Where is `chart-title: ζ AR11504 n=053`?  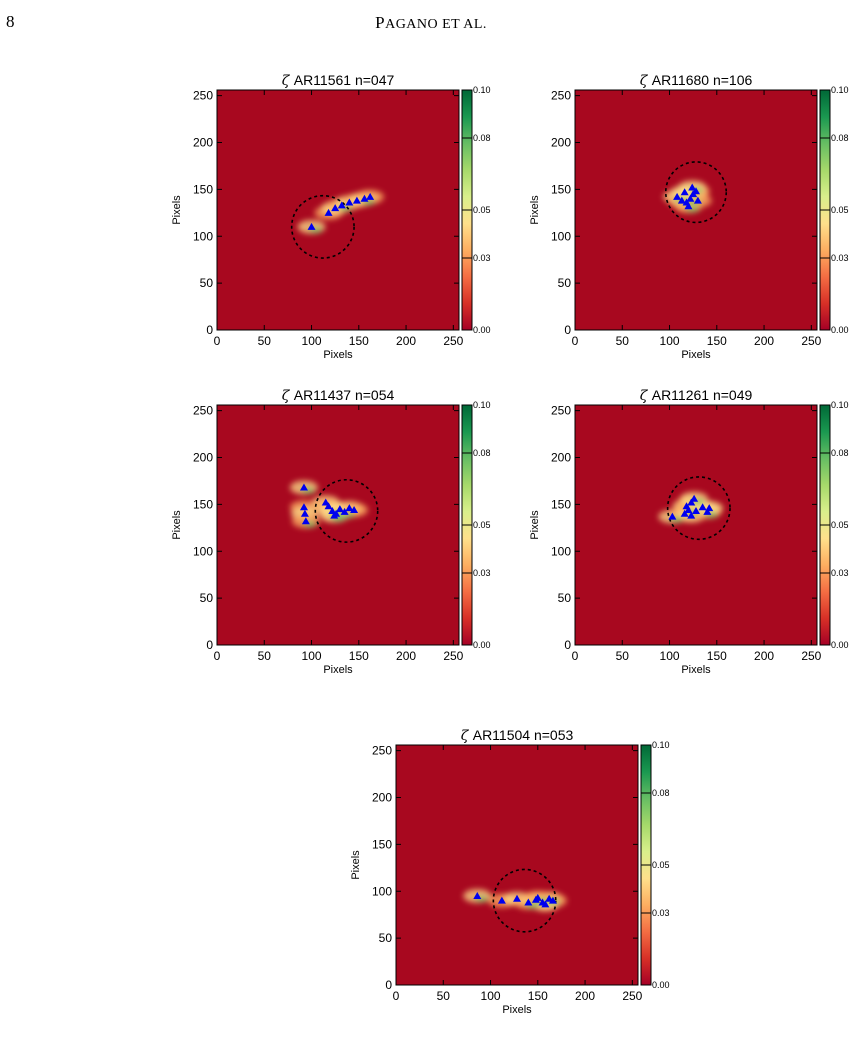
chart-title: ζ AR11504 n=053 is located at coordinates (517, 735).